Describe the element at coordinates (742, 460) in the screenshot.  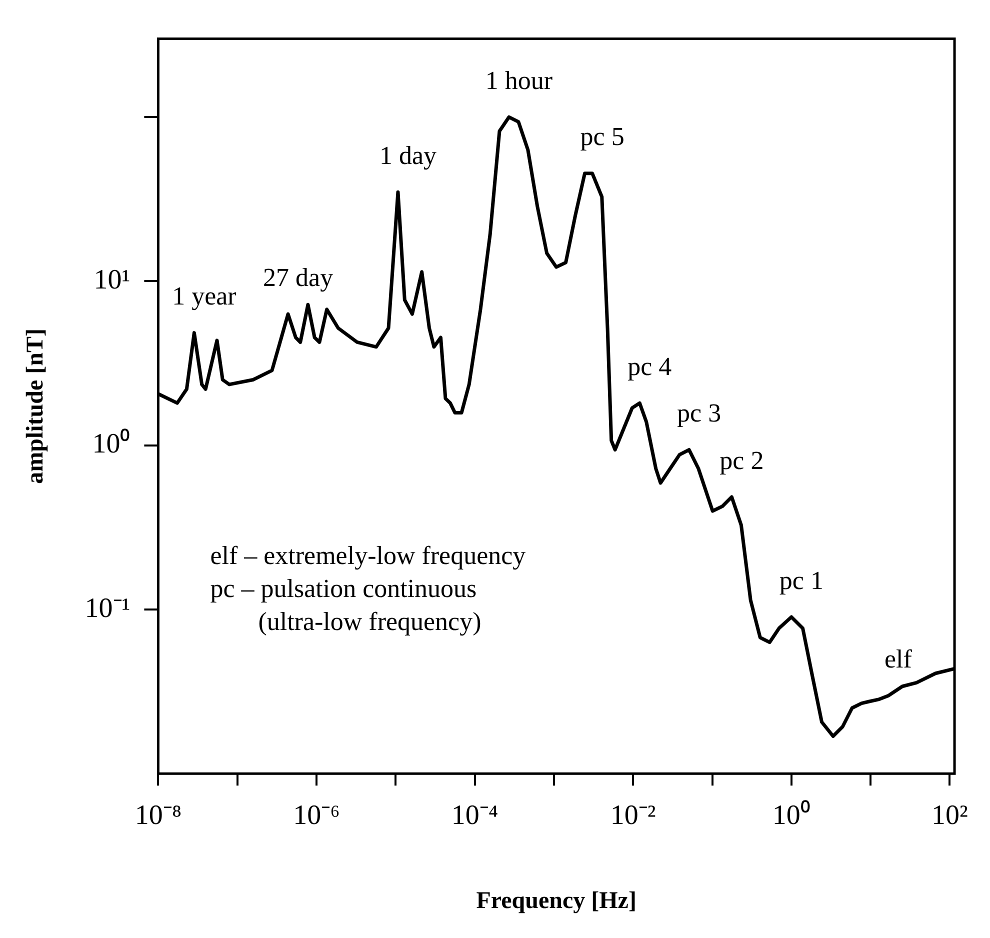
I see `annotation: pc 2` at that location.